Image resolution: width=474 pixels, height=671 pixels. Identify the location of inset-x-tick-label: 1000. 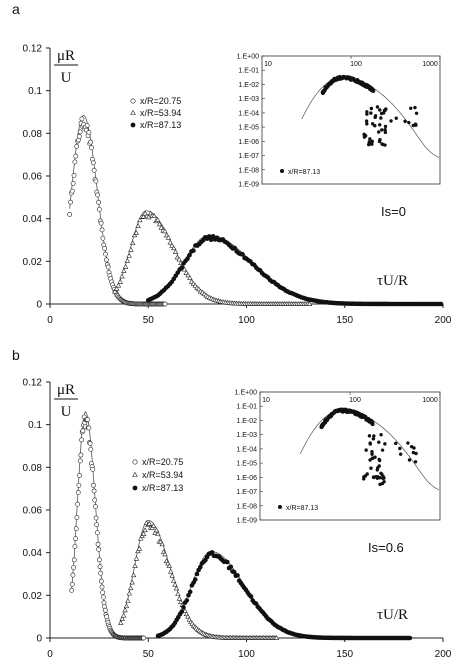
(430, 400).